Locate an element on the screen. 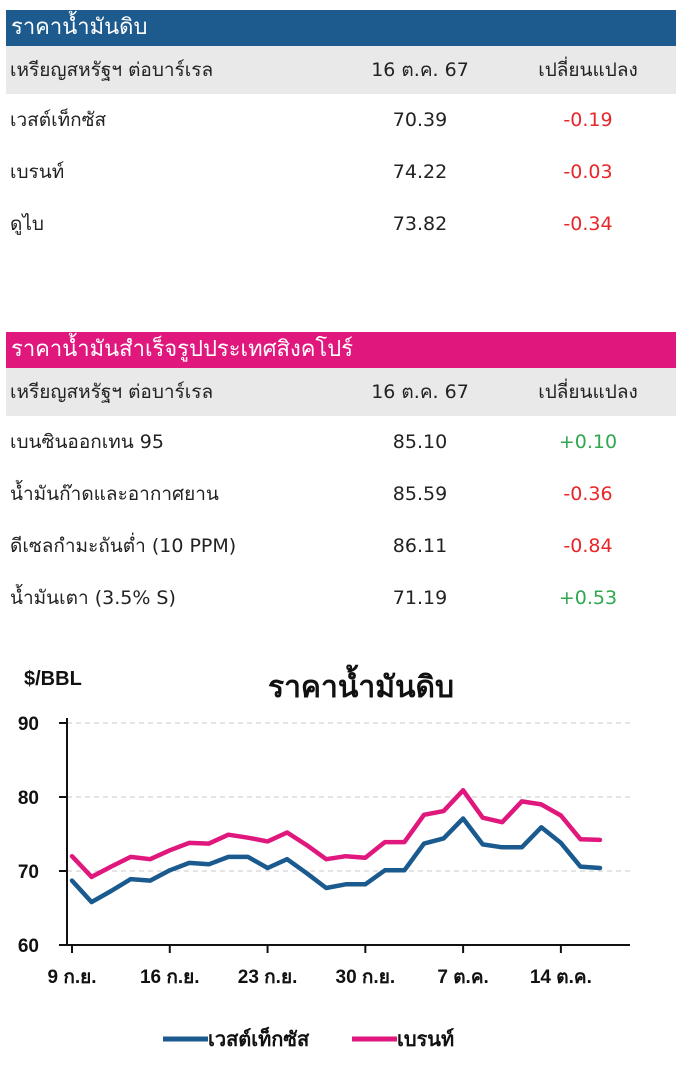 This screenshot has height=1073, width=685. table-row: น้ำมันเตา (3.5% S) 71.19 +0.53 is located at coordinates (341, 598).